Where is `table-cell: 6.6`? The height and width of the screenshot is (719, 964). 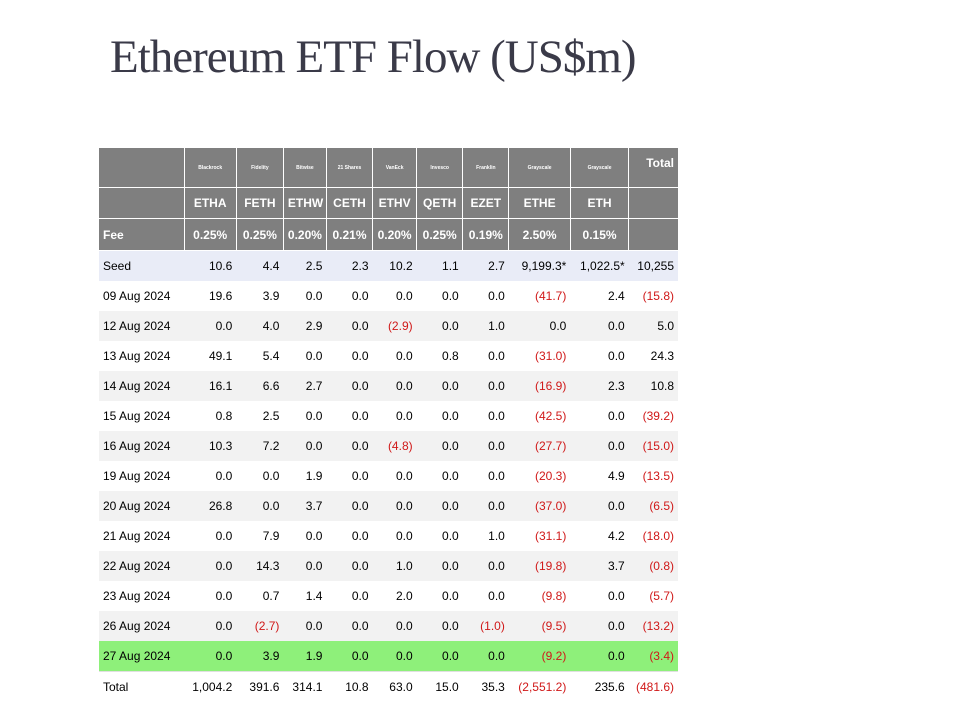
table-cell: 6.6 is located at coordinates (260, 386).